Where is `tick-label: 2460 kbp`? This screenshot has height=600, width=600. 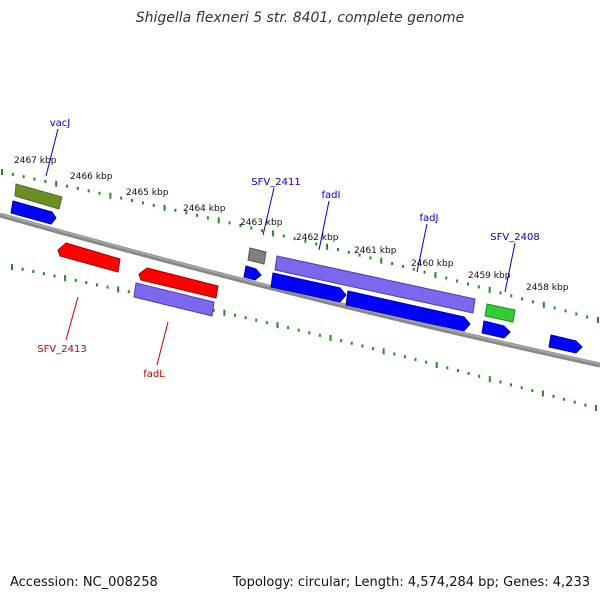
tick-label: 2460 kbp is located at coordinates (432, 264).